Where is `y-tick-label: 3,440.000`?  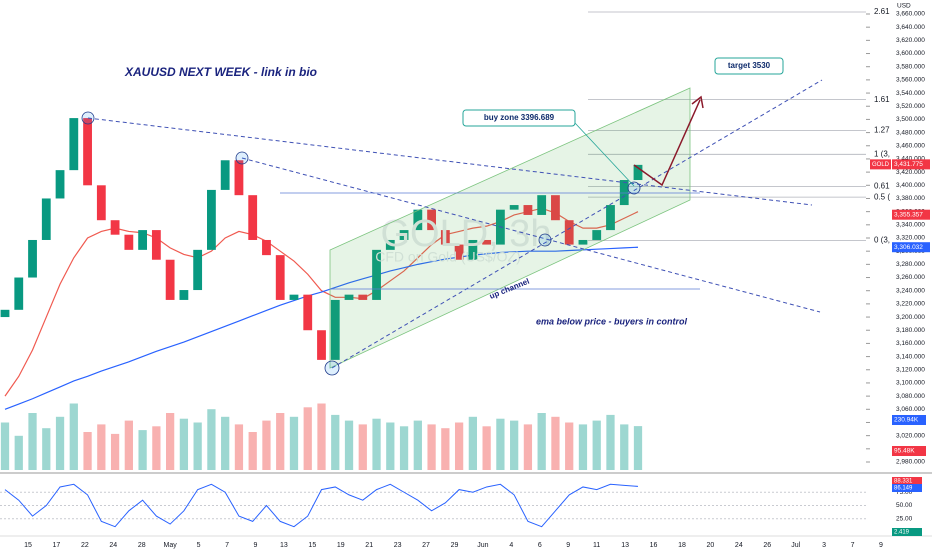
y-tick-label: 3,440.000 is located at coordinates (910, 159).